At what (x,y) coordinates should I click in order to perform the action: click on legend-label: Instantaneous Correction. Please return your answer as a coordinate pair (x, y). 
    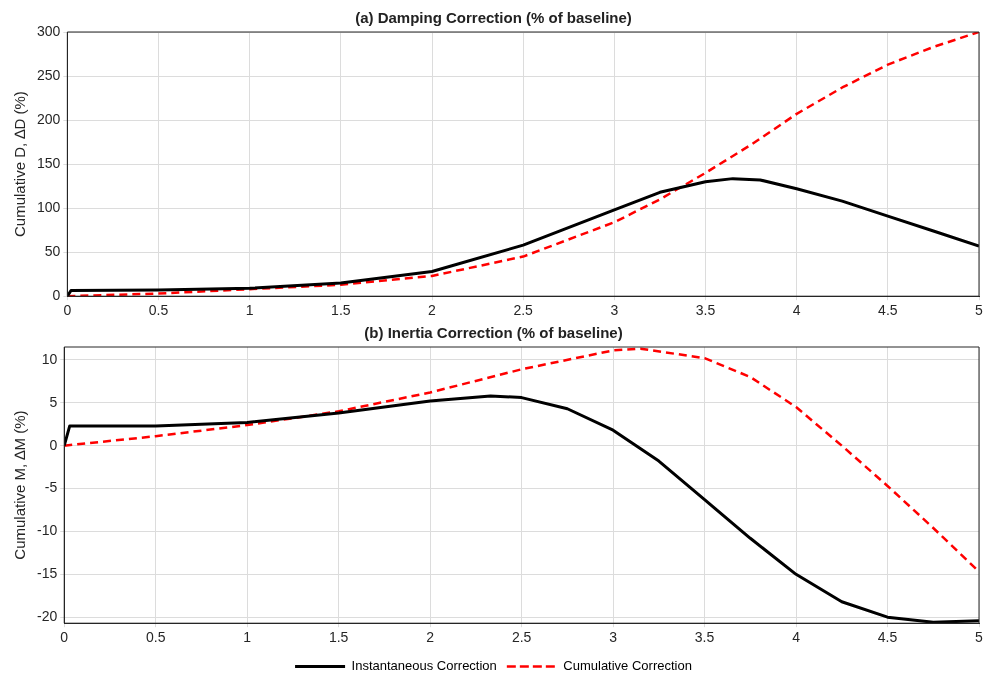
    Looking at the image, I should click on (424, 666).